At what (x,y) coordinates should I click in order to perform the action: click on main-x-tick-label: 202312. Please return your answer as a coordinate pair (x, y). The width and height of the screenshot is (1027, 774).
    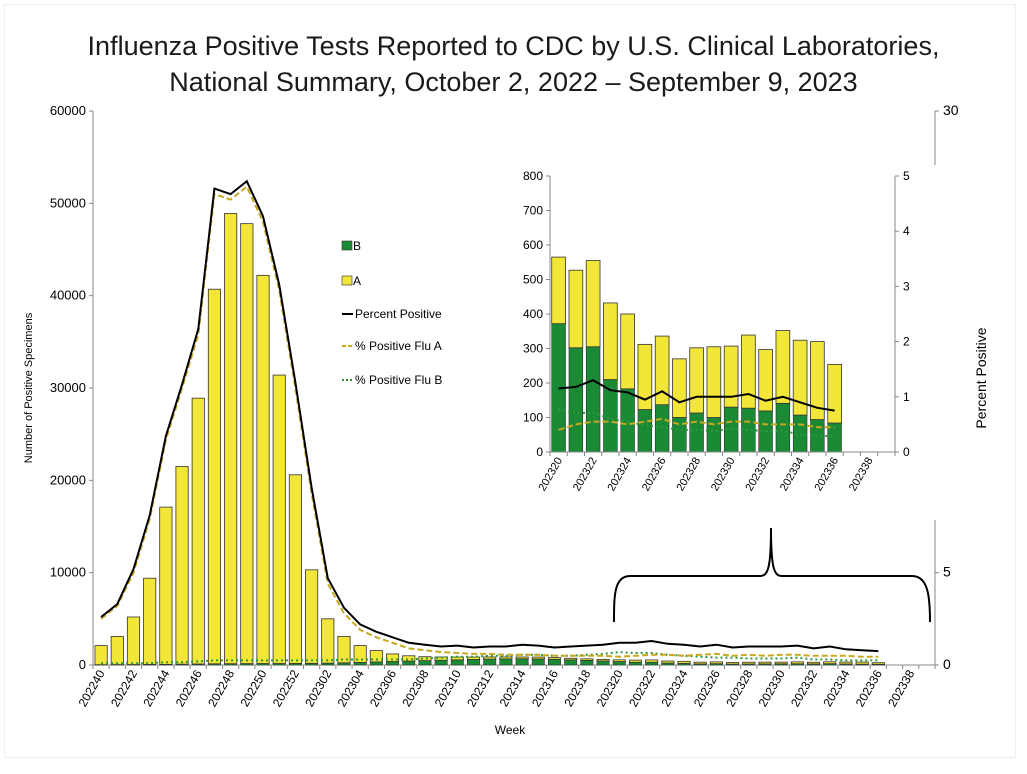
    Looking at the image, I should click on (480, 688).